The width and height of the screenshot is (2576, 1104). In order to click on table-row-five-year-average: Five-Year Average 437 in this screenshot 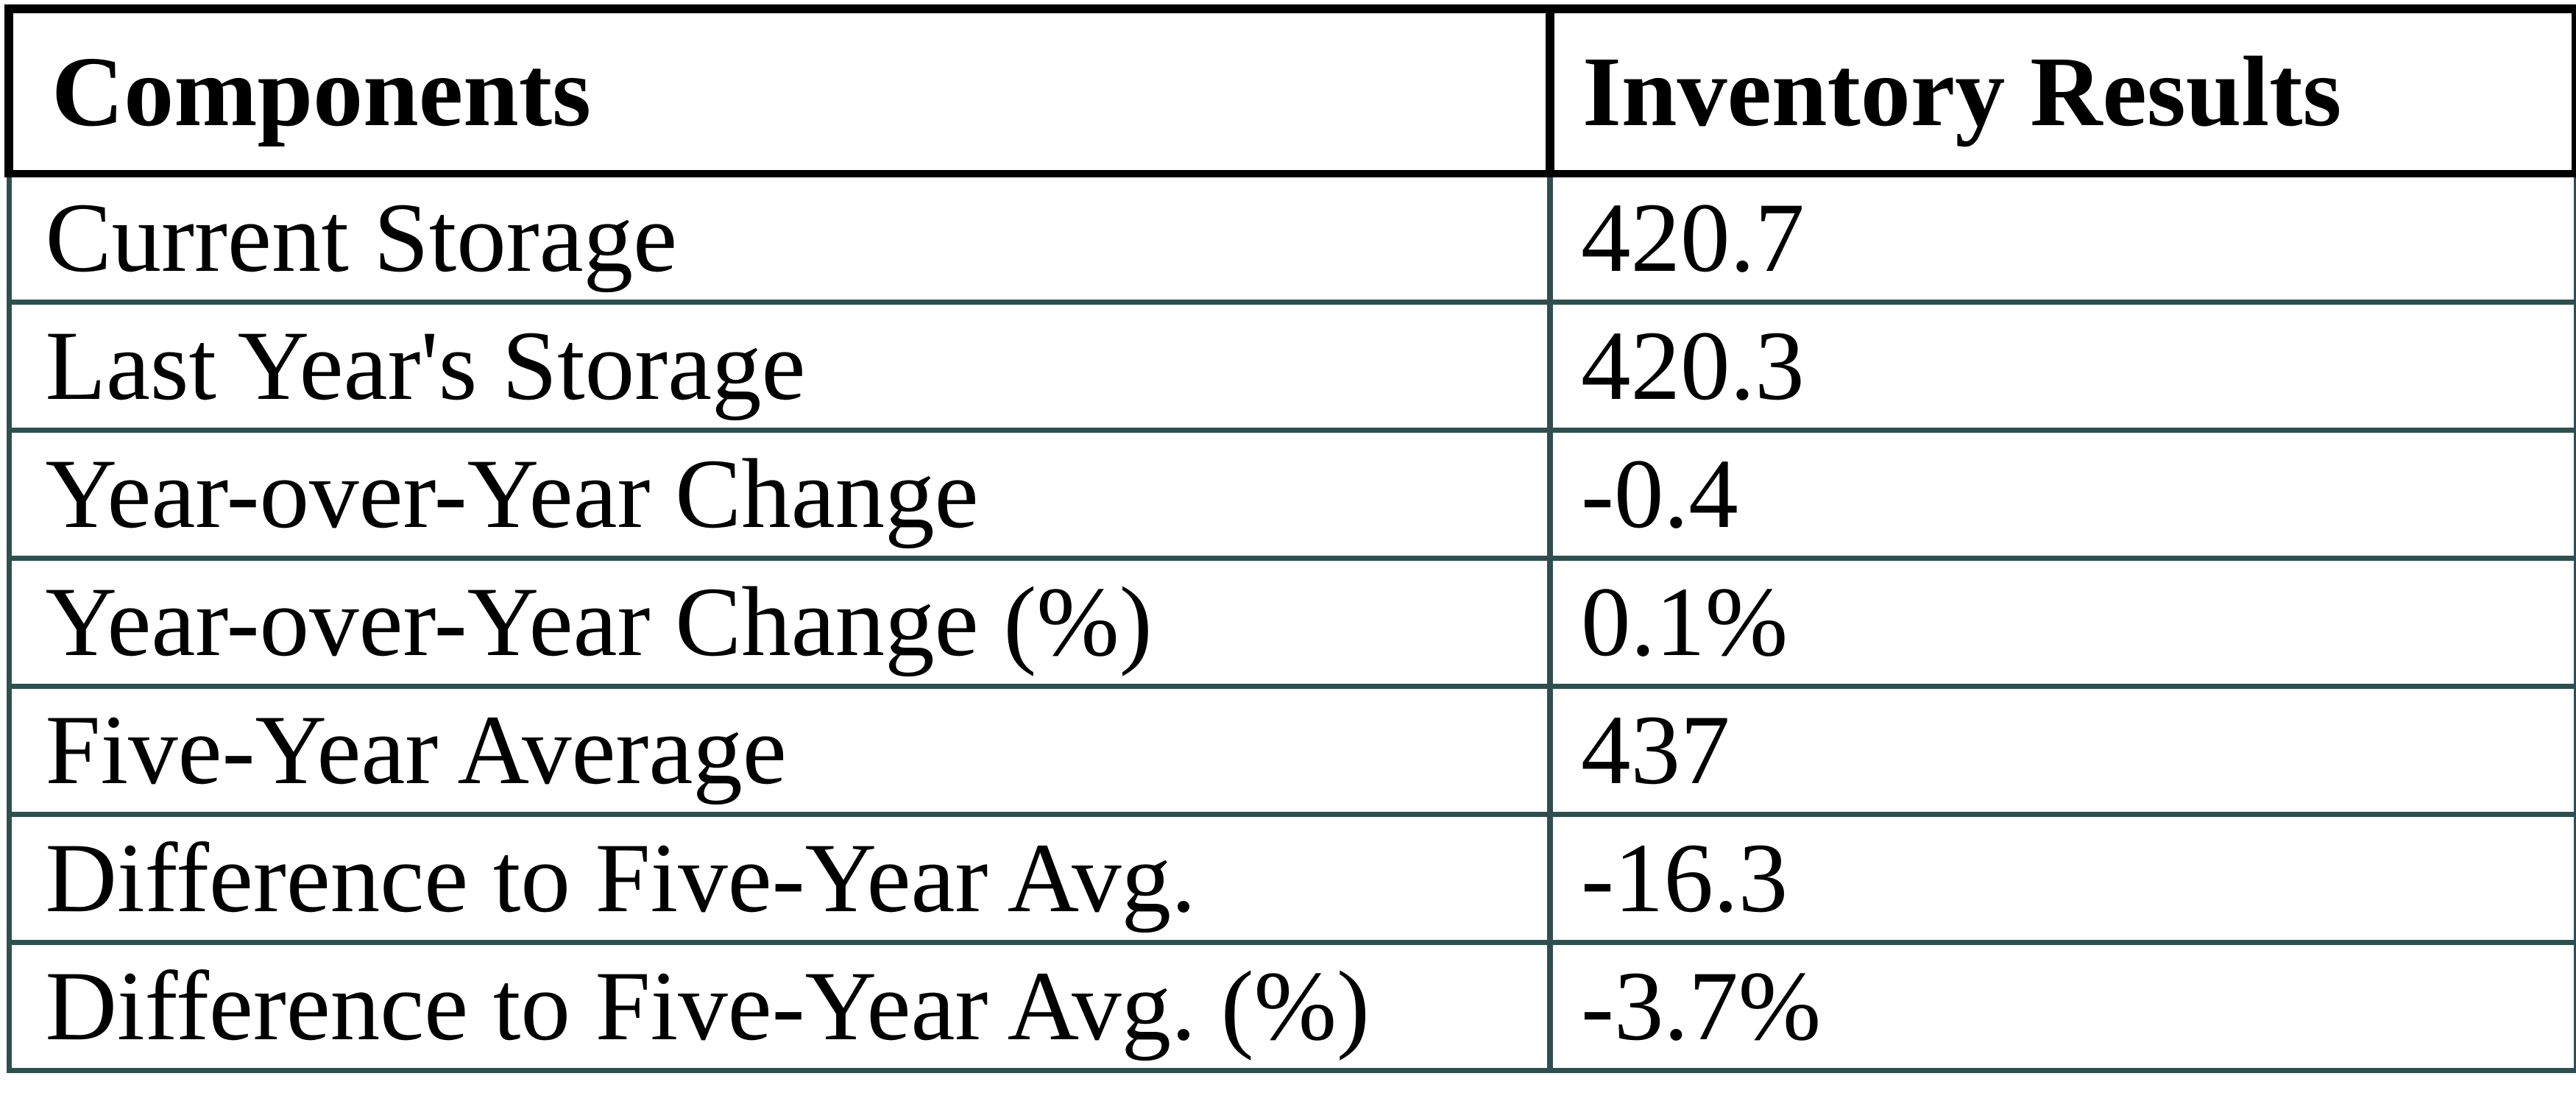, I will do `click(1291, 750)`.